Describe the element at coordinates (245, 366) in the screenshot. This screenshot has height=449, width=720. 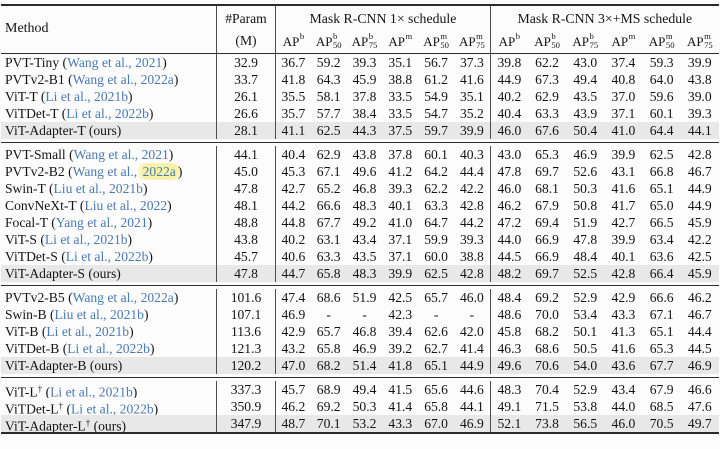
I see `param-cell: 120.2` at that location.